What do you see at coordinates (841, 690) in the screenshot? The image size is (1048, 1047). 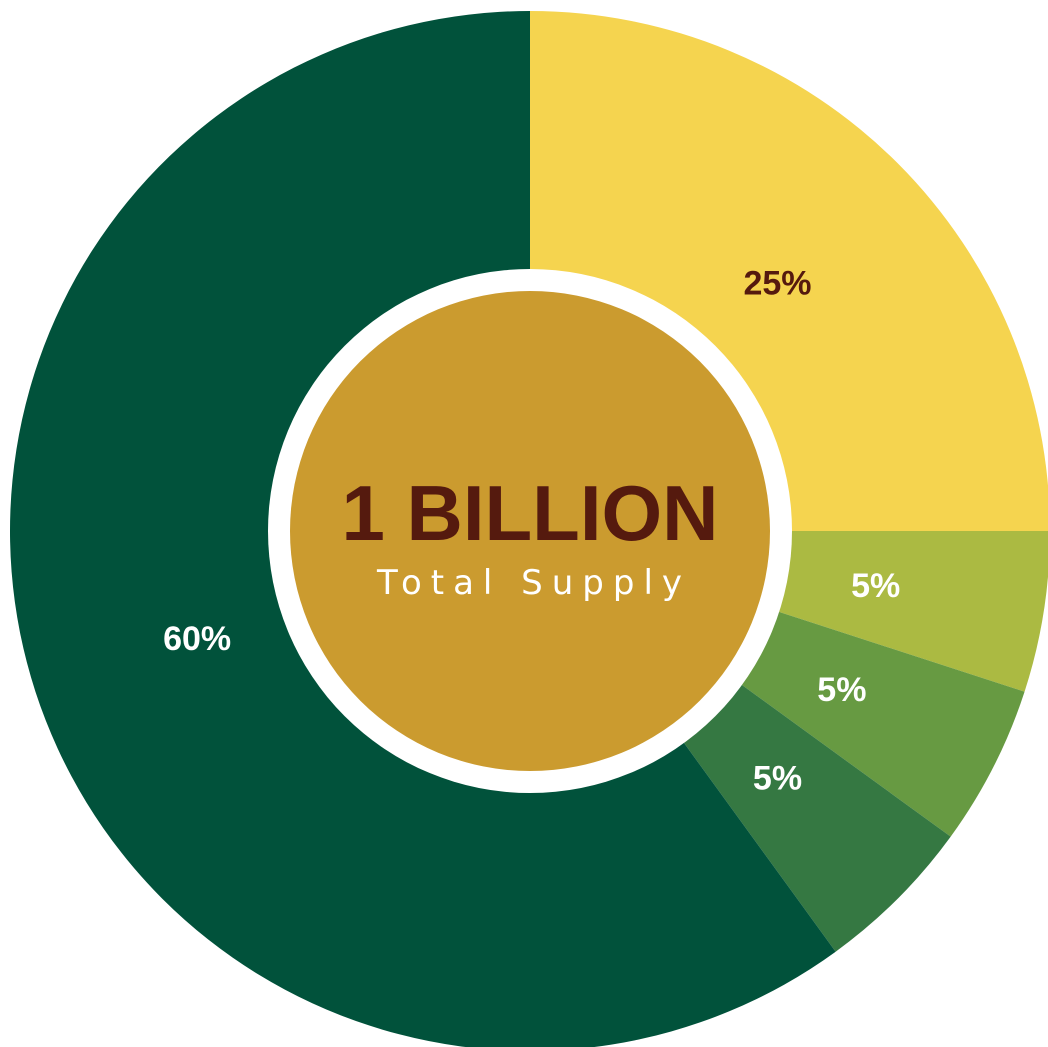 I see `slice-label-3: 5%` at bounding box center [841, 690].